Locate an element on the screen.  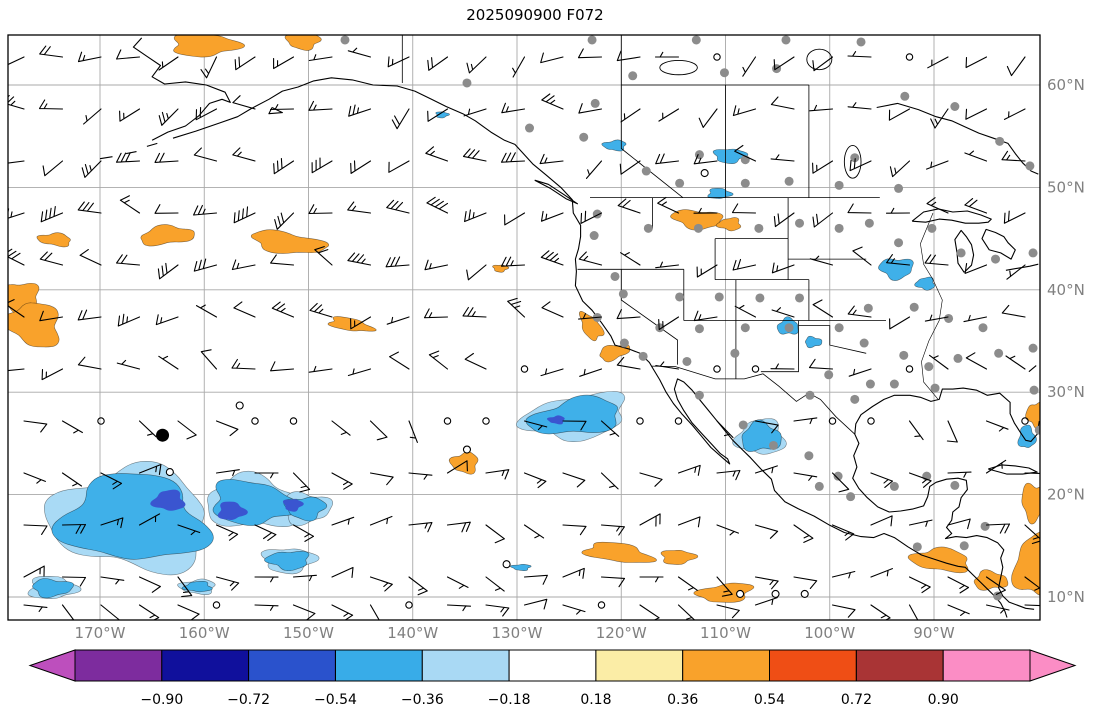
svg-text: −0.18 is located at coordinates (509, 700).